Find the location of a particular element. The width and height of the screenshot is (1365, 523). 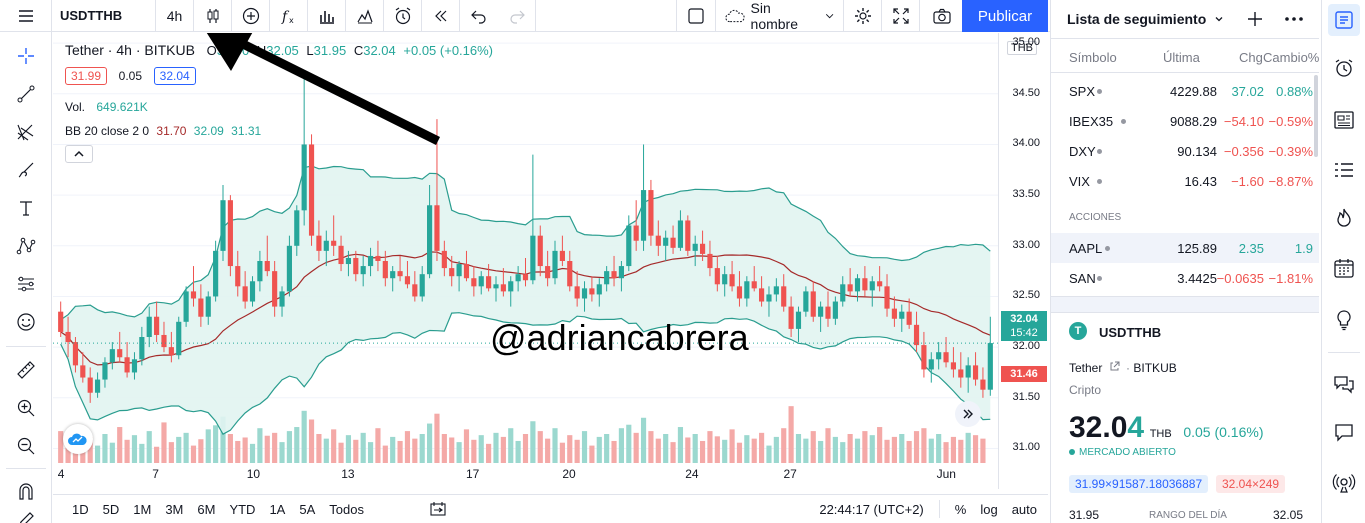

fullscreen-button is located at coordinates (901, 16).